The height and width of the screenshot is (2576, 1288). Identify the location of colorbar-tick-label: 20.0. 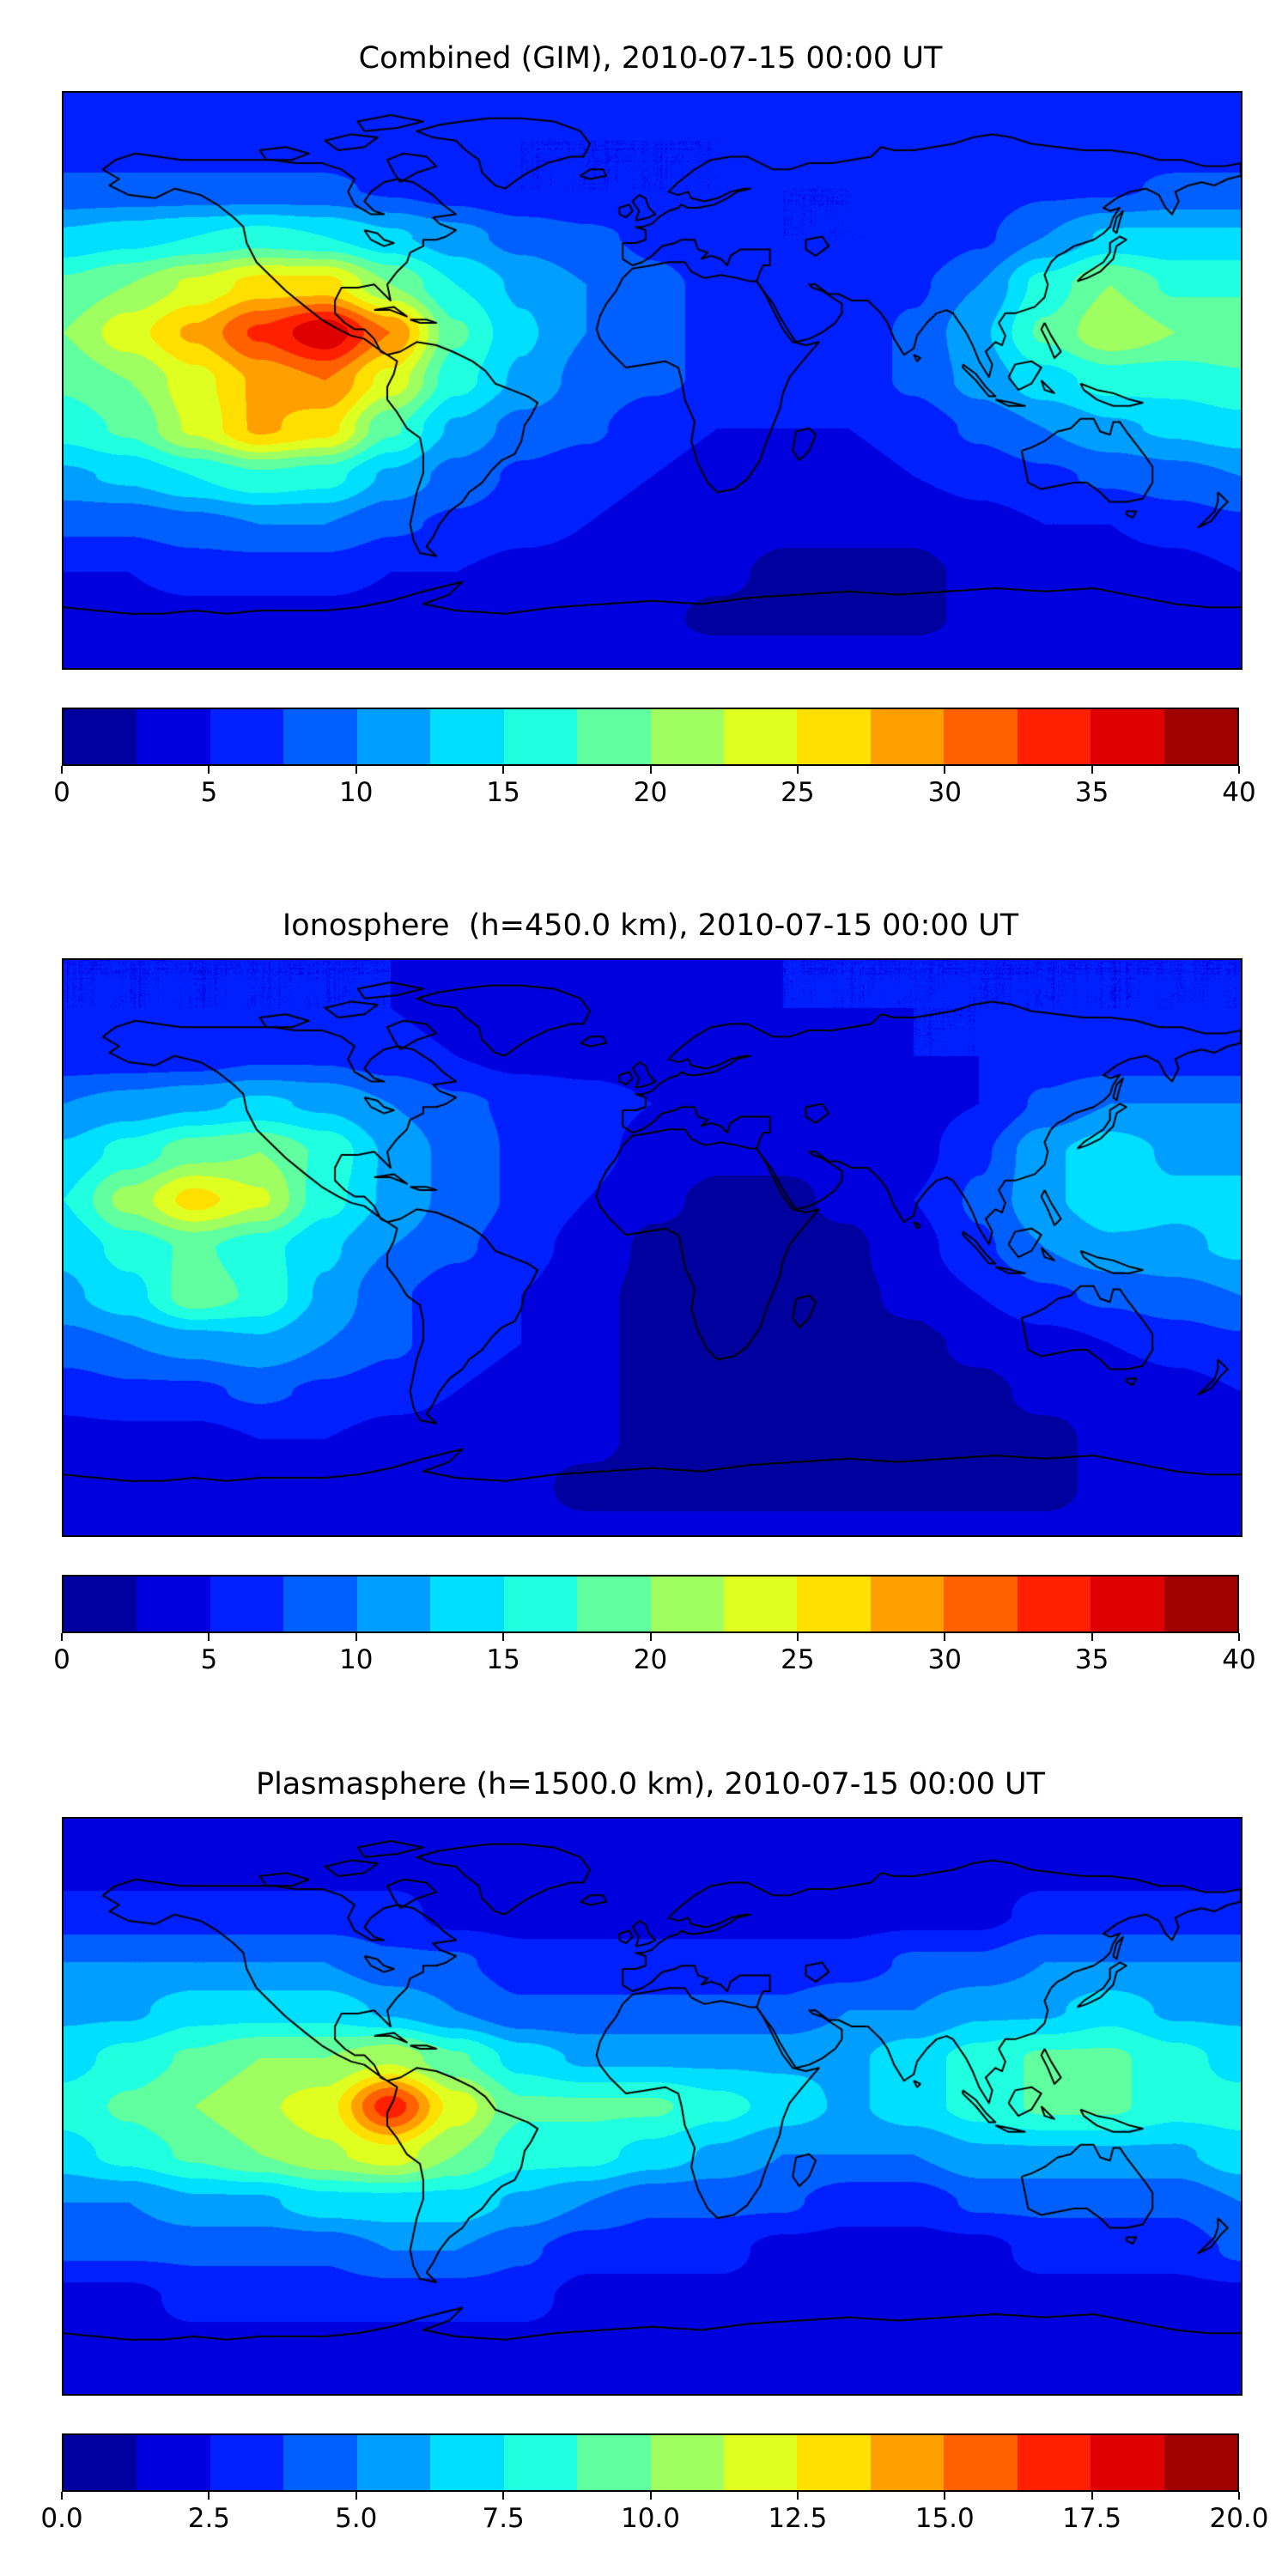
(1239, 2518).